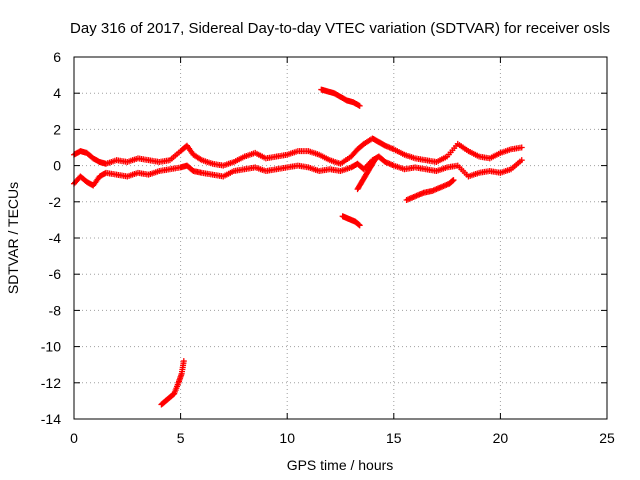  I want to click on y-tick-label: -4, so click(55, 238).